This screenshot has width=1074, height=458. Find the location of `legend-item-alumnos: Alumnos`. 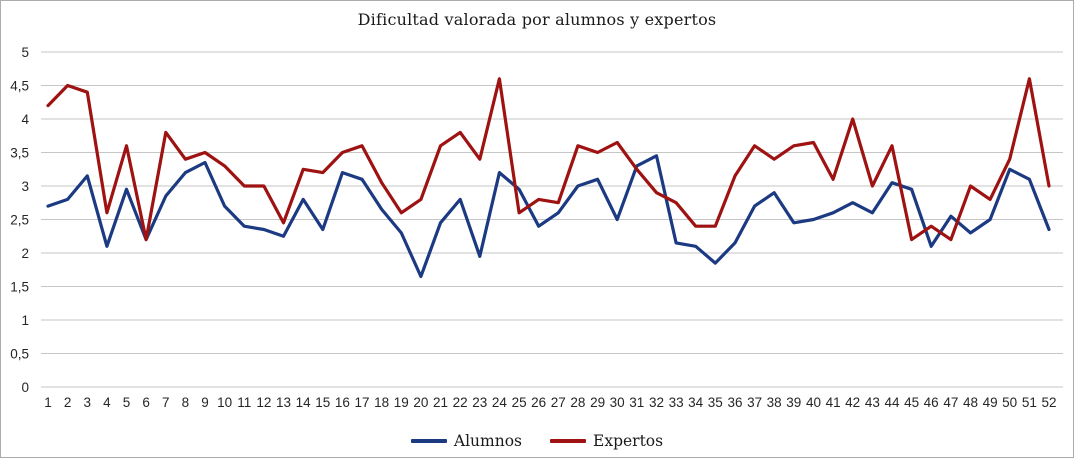

legend-item-alumnos: Alumnos is located at coordinates (466, 441).